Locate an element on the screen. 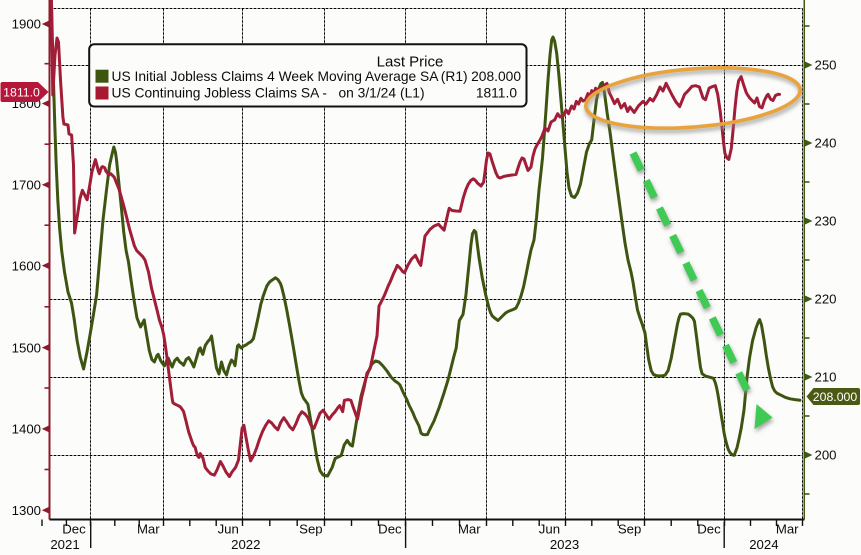 The width and height of the screenshot is (861, 555). svg-text: 210 is located at coordinates (826, 377).